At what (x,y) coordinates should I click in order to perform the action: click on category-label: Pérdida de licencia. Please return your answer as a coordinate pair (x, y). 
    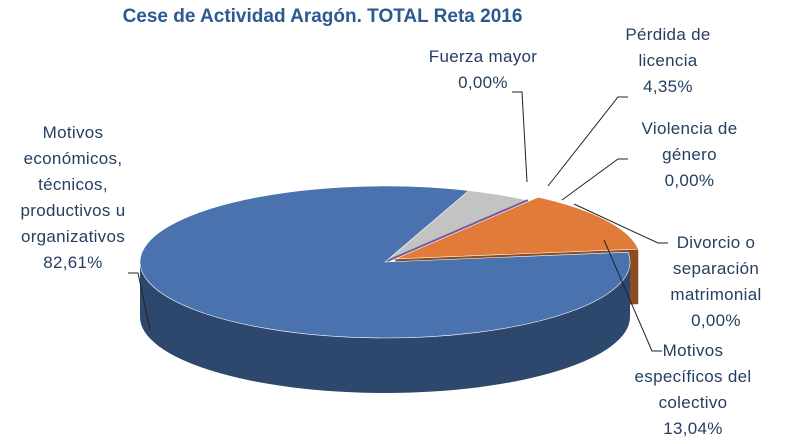
    Looking at the image, I should click on (668, 47).